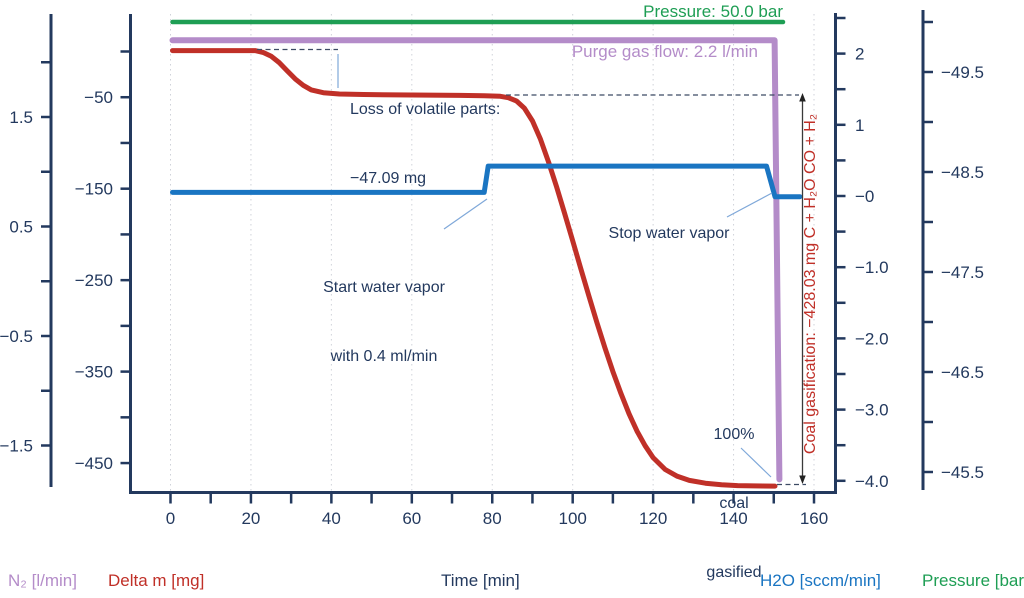 The image size is (1024, 598). What do you see at coordinates (331, 518) in the screenshot?
I see `x-tick-label: 40` at bounding box center [331, 518].